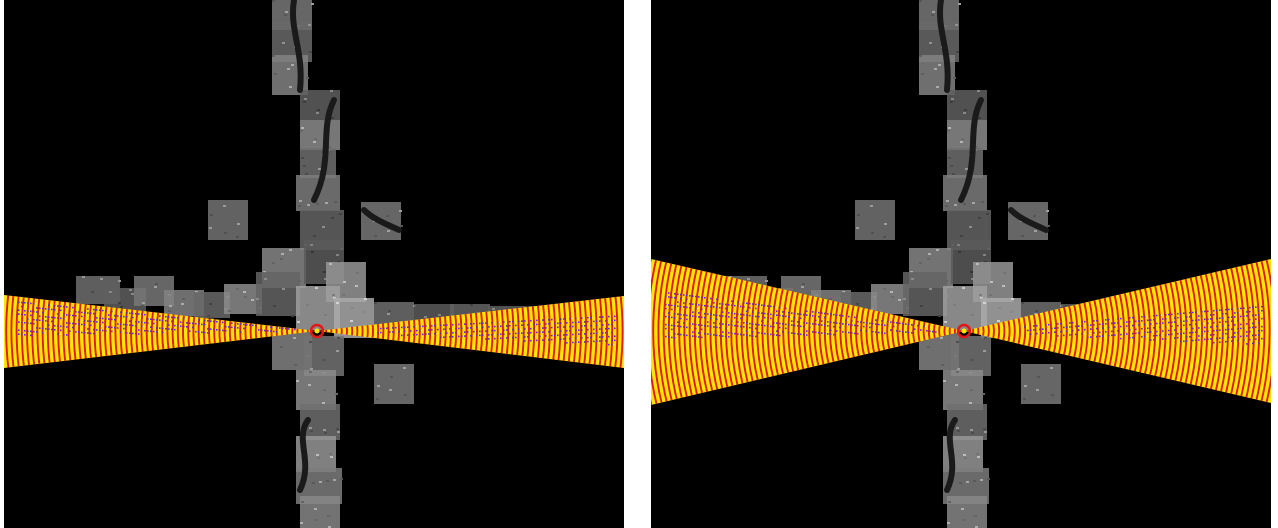  Describe the element at coordinates (875, 220) in the screenshot. I see `image-tile` at that location.